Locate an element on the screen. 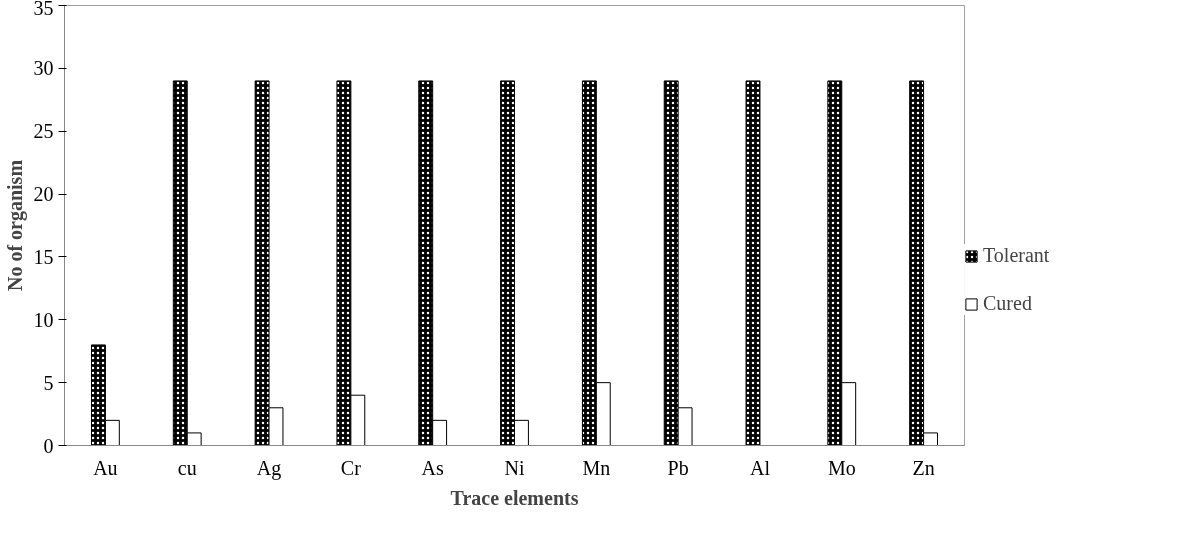  y-tick-label: 10 is located at coordinates (43, 319).